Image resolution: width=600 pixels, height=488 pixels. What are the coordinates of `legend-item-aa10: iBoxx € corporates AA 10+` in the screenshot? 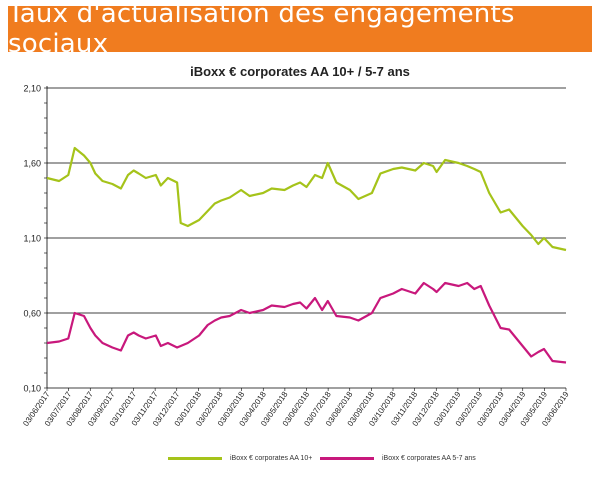 It's located at (240, 458).